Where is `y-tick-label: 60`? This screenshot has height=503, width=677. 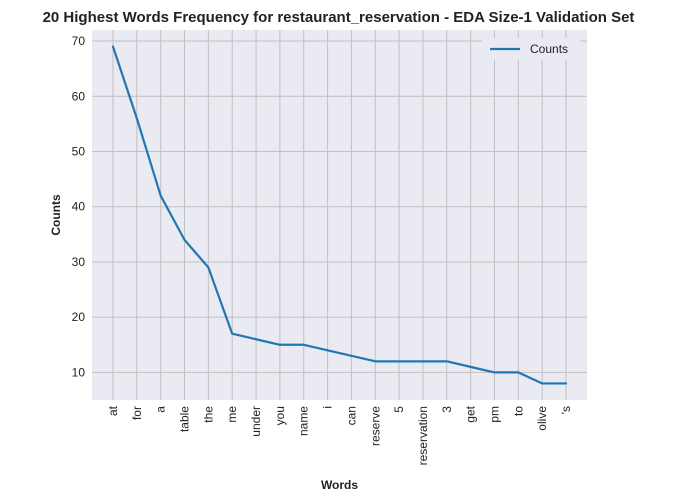 y-tick-label: 60 is located at coordinates (79, 96).